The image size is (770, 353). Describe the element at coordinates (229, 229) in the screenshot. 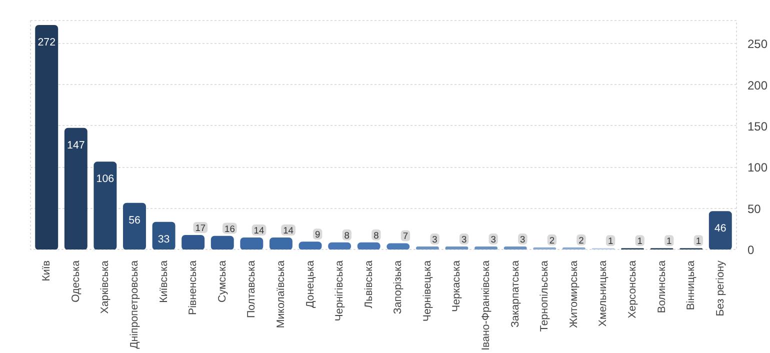

I see `data-label: 16` at that location.